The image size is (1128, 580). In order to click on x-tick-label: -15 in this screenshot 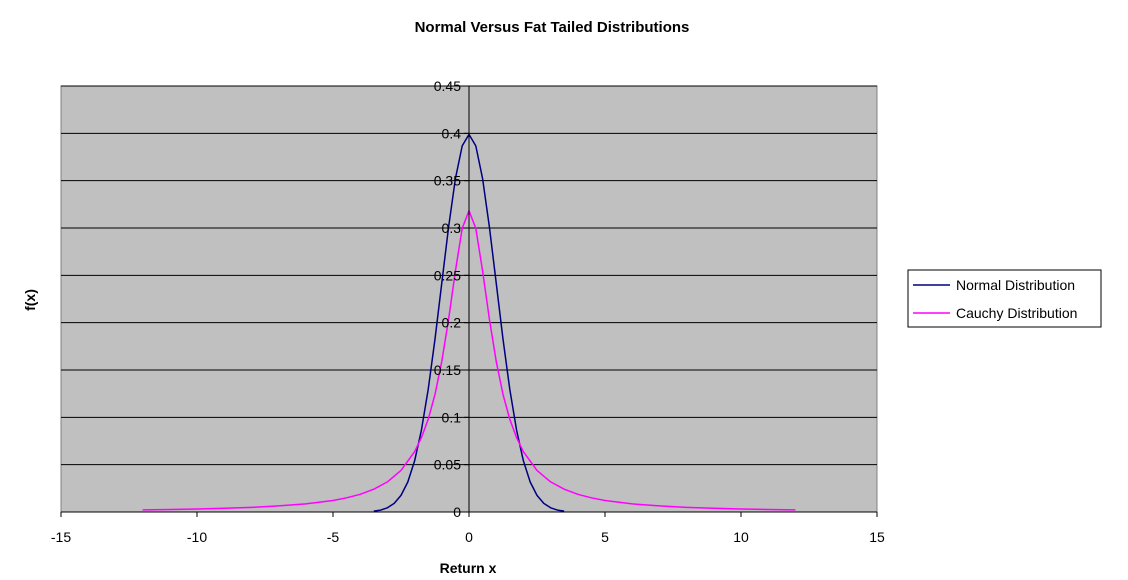, I will do `click(61, 537)`.